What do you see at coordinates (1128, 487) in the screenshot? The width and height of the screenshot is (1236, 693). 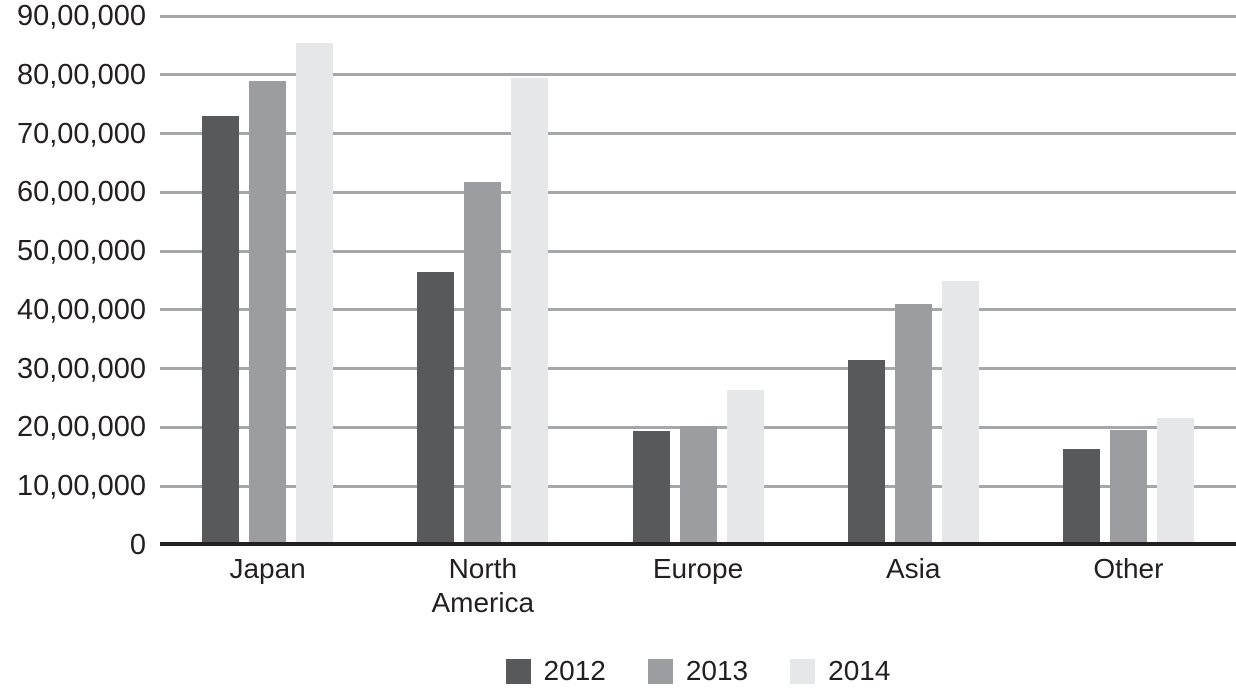 I see `bar-2013-other` at bounding box center [1128, 487].